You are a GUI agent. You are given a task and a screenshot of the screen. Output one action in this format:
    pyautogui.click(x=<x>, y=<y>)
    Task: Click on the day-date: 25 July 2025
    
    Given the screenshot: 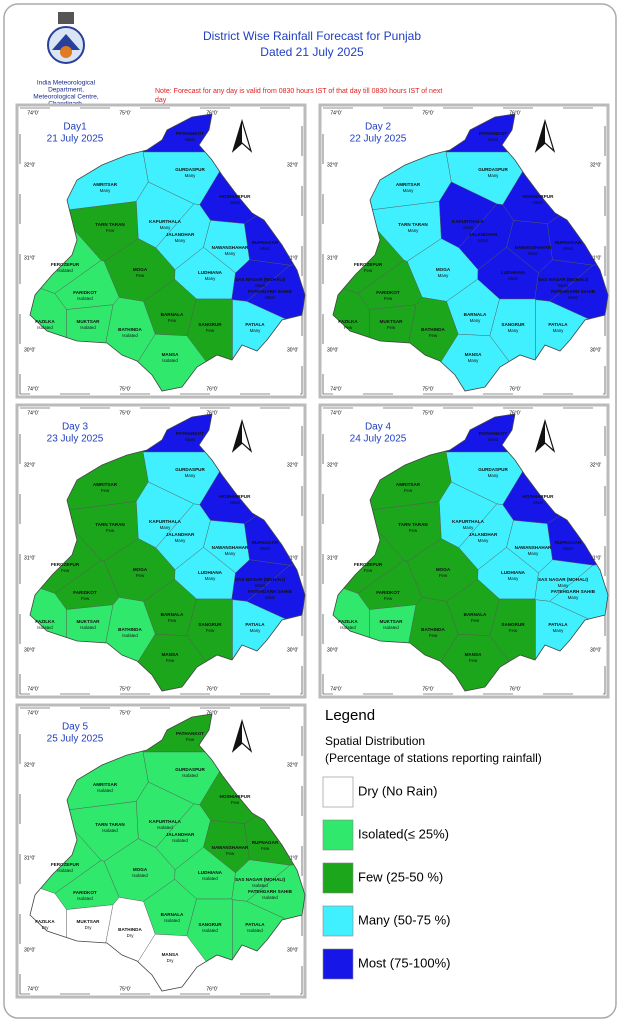 What is the action you would take?
    pyautogui.click(x=75, y=739)
    